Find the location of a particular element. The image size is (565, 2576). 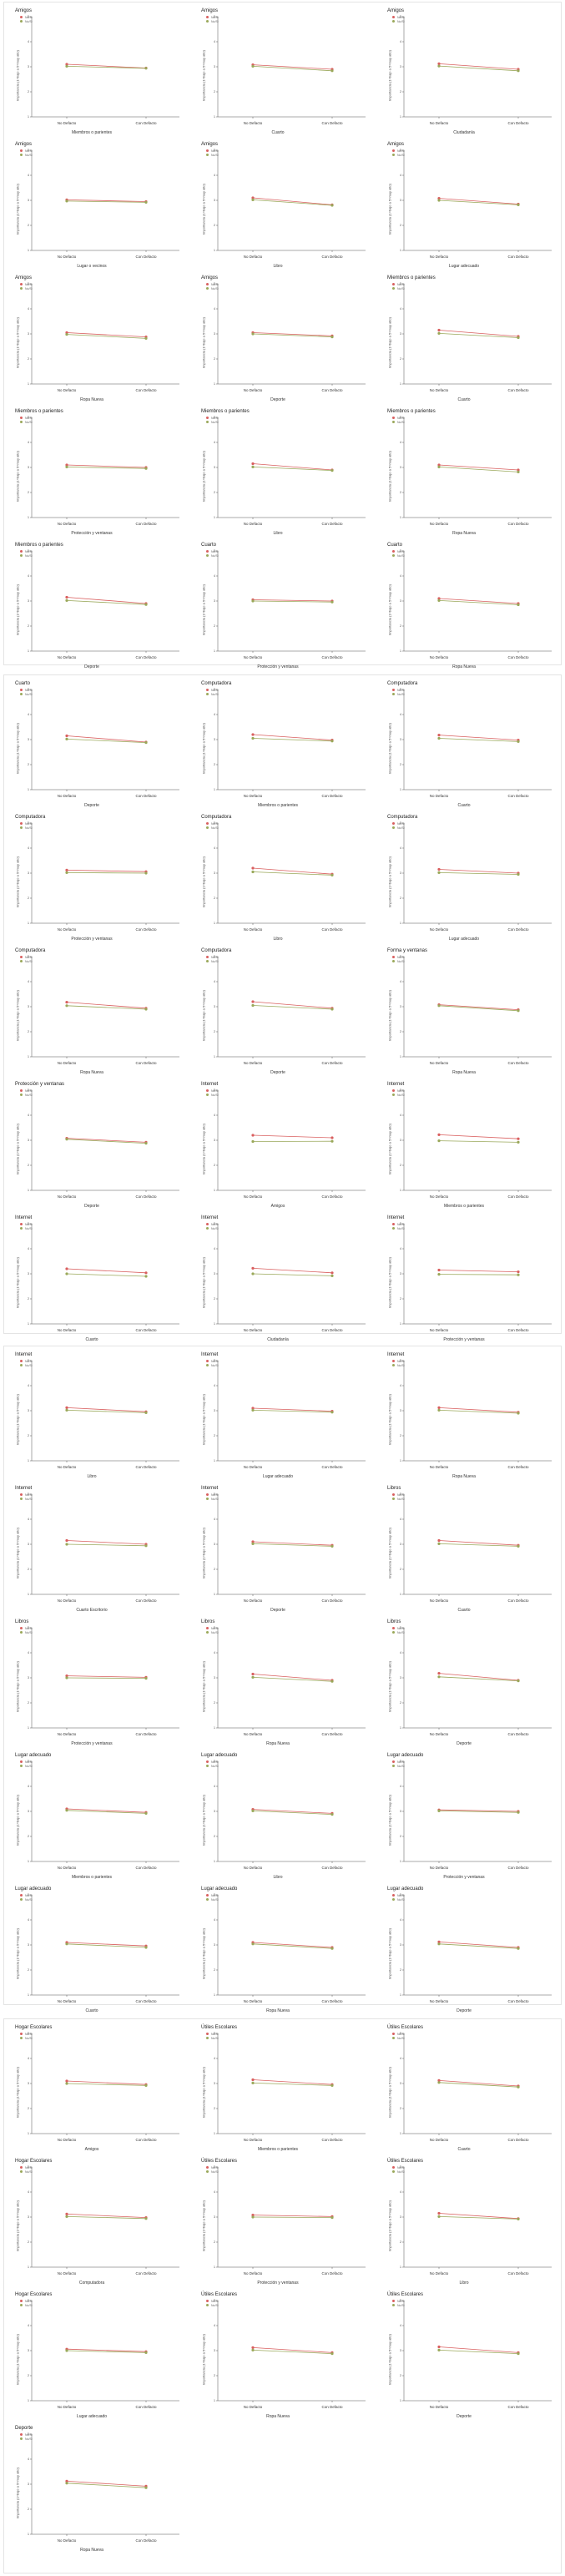

panel-title: Miembros o parientes is located at coordinates (225, 411).